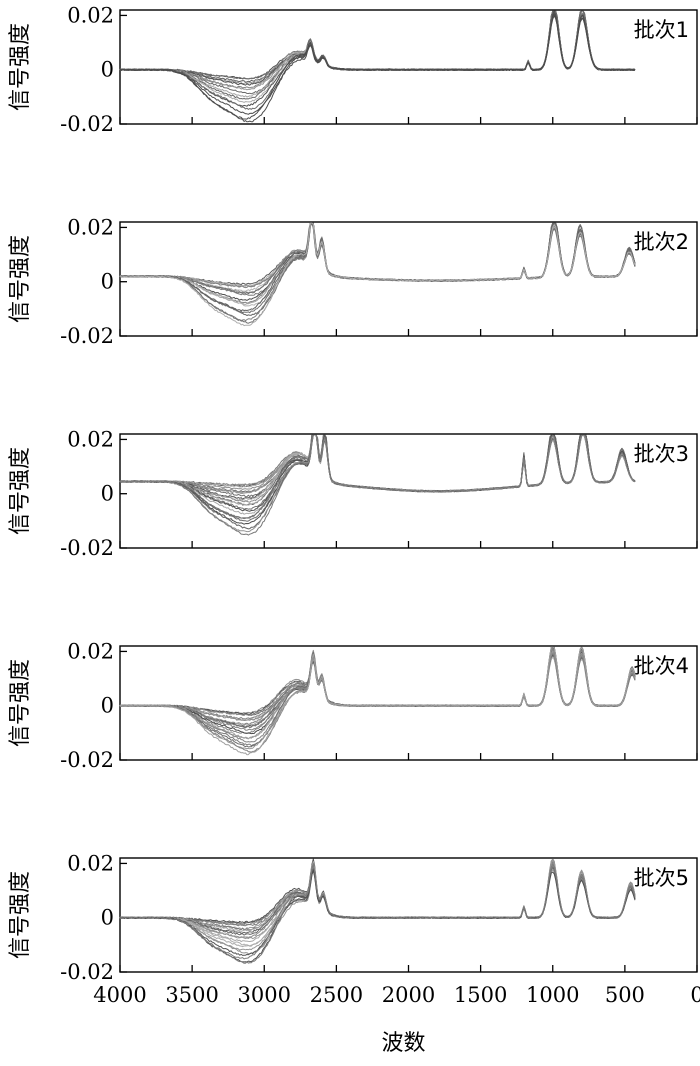  I want to click on batch-label: 批次5, so click(661, 878).